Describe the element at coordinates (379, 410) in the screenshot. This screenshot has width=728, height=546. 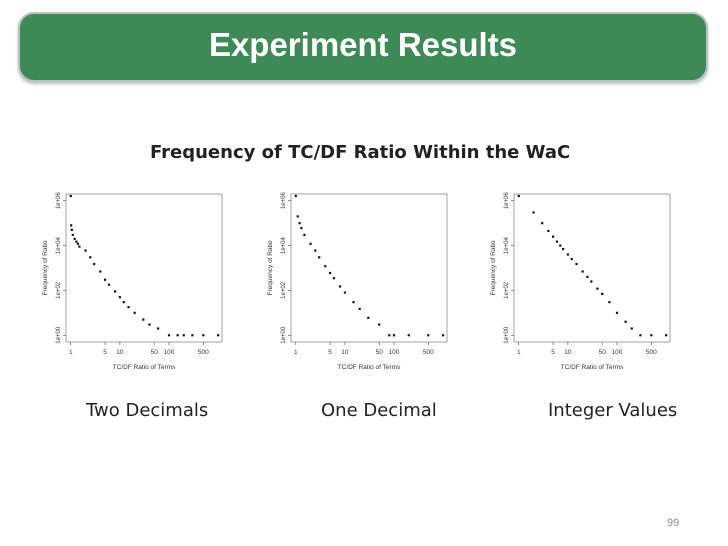
I see `caption-one-decimal: One Decimal` at that location.